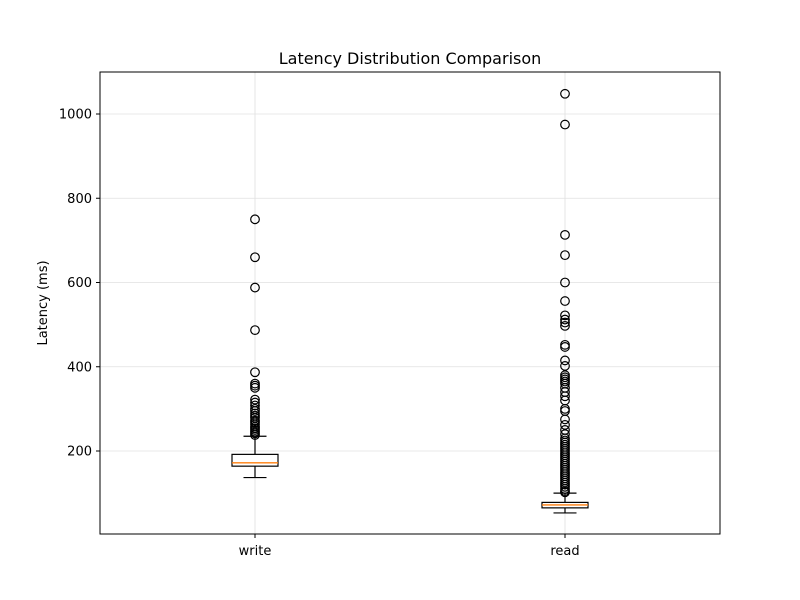  Describe the element at coordinates (410, 58) in the screenshot. I see `chart-title: Latency Distribution Comparison` at that location.